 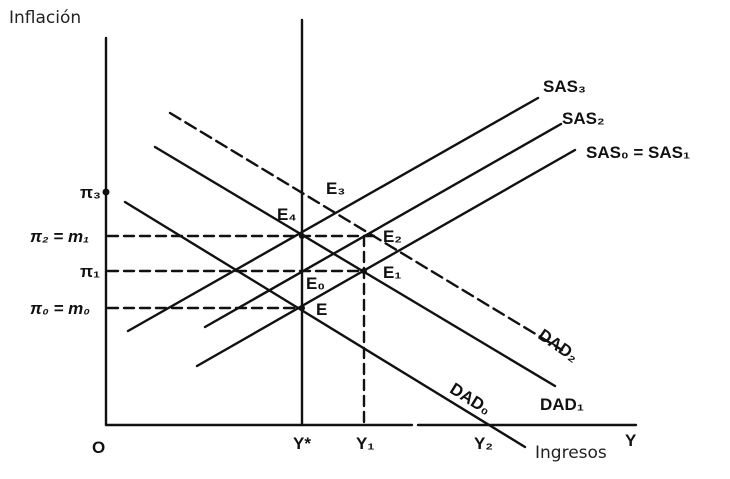 What do you see at coordinates (583, 118) in the screenshot?
I see `sas2-label: SAS₂` at bounding box center [583, 118].